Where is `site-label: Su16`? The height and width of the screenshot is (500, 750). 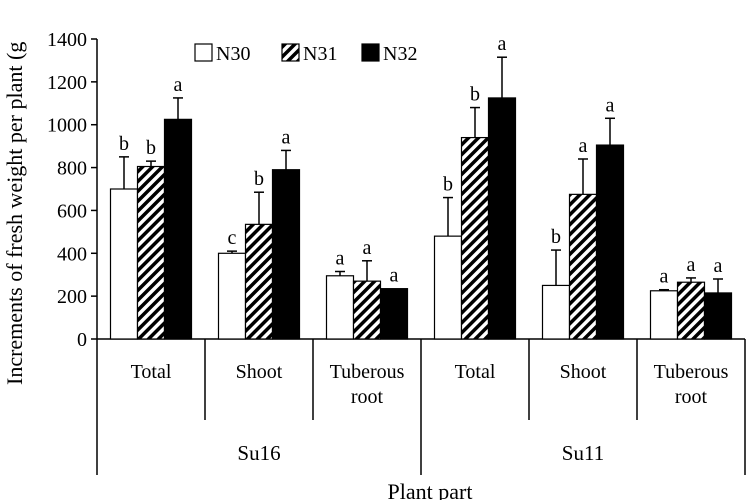
site-label: Su16 is located at coordinates (258, 453).